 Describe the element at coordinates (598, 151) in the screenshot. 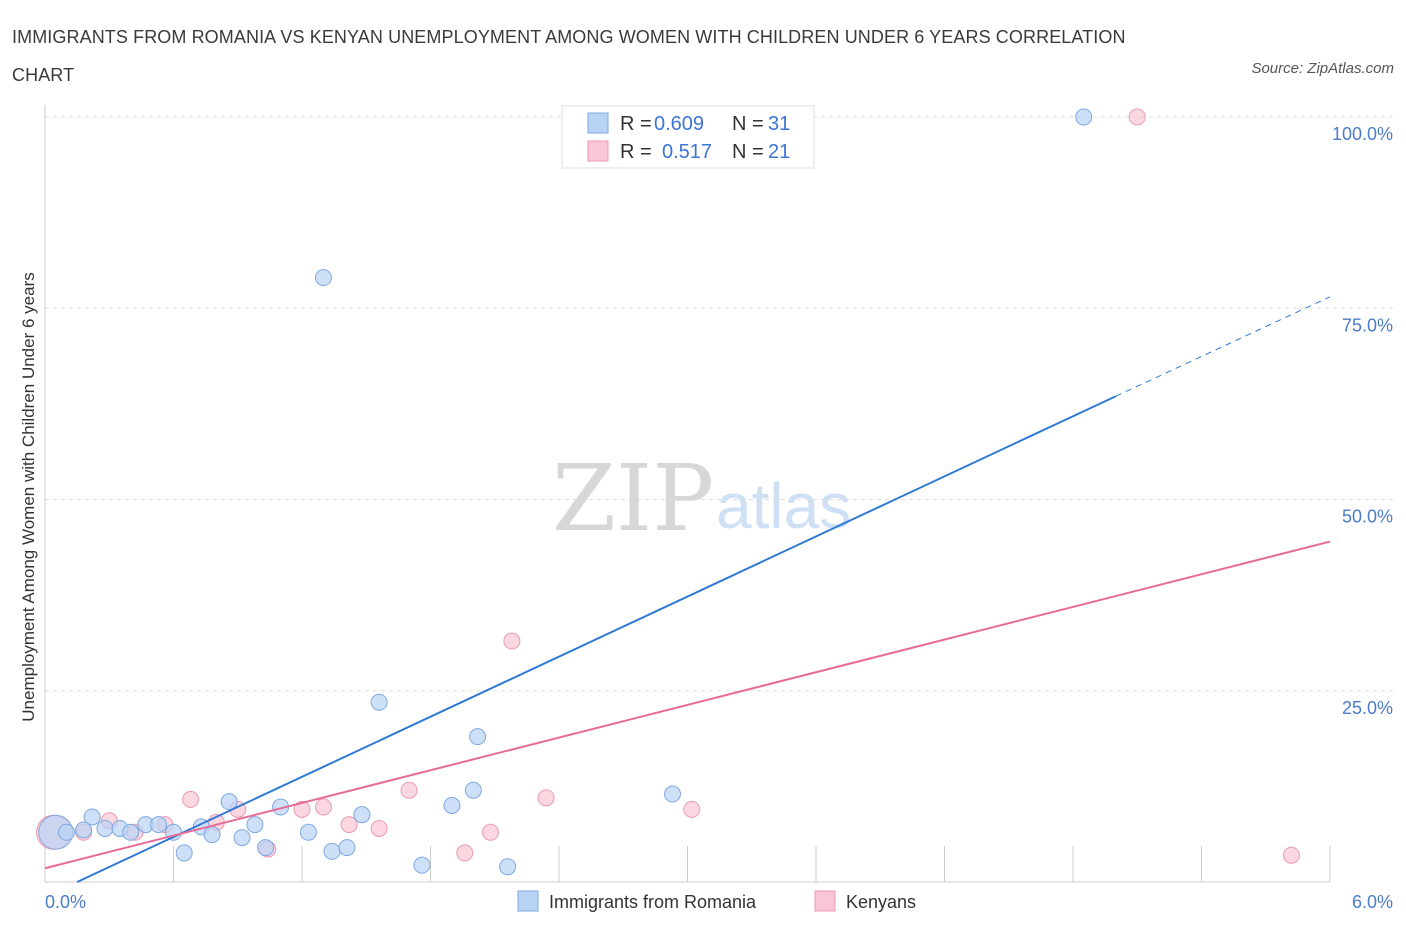

I see `legend-swatch-kenyans` at that location.